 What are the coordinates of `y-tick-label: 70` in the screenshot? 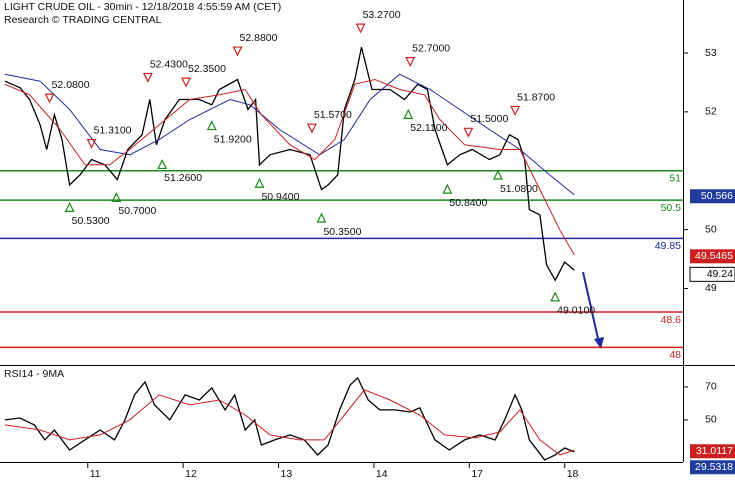 It's located at (711, 387).